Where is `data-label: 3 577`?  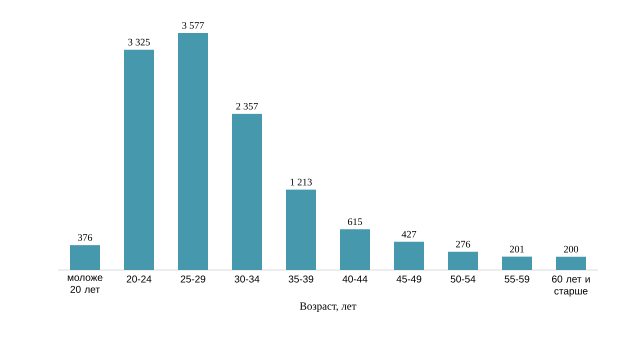 data-label: 3 577 is located at coordinates (193, 25).